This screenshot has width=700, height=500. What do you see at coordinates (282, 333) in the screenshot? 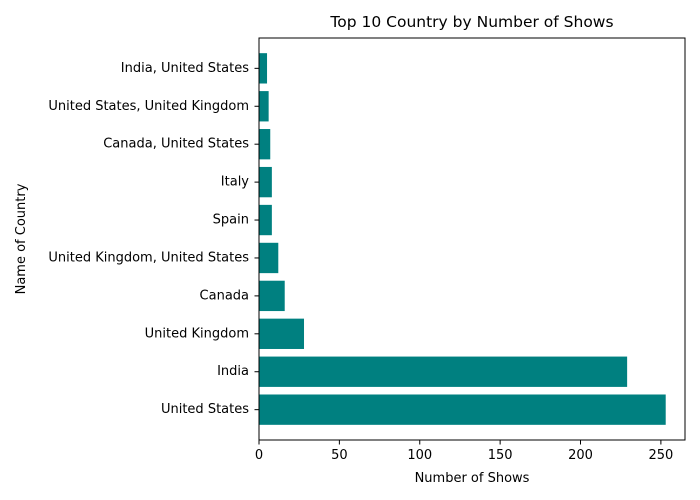
I see `bar-united-kingdom` at bounding box center [282, 333].